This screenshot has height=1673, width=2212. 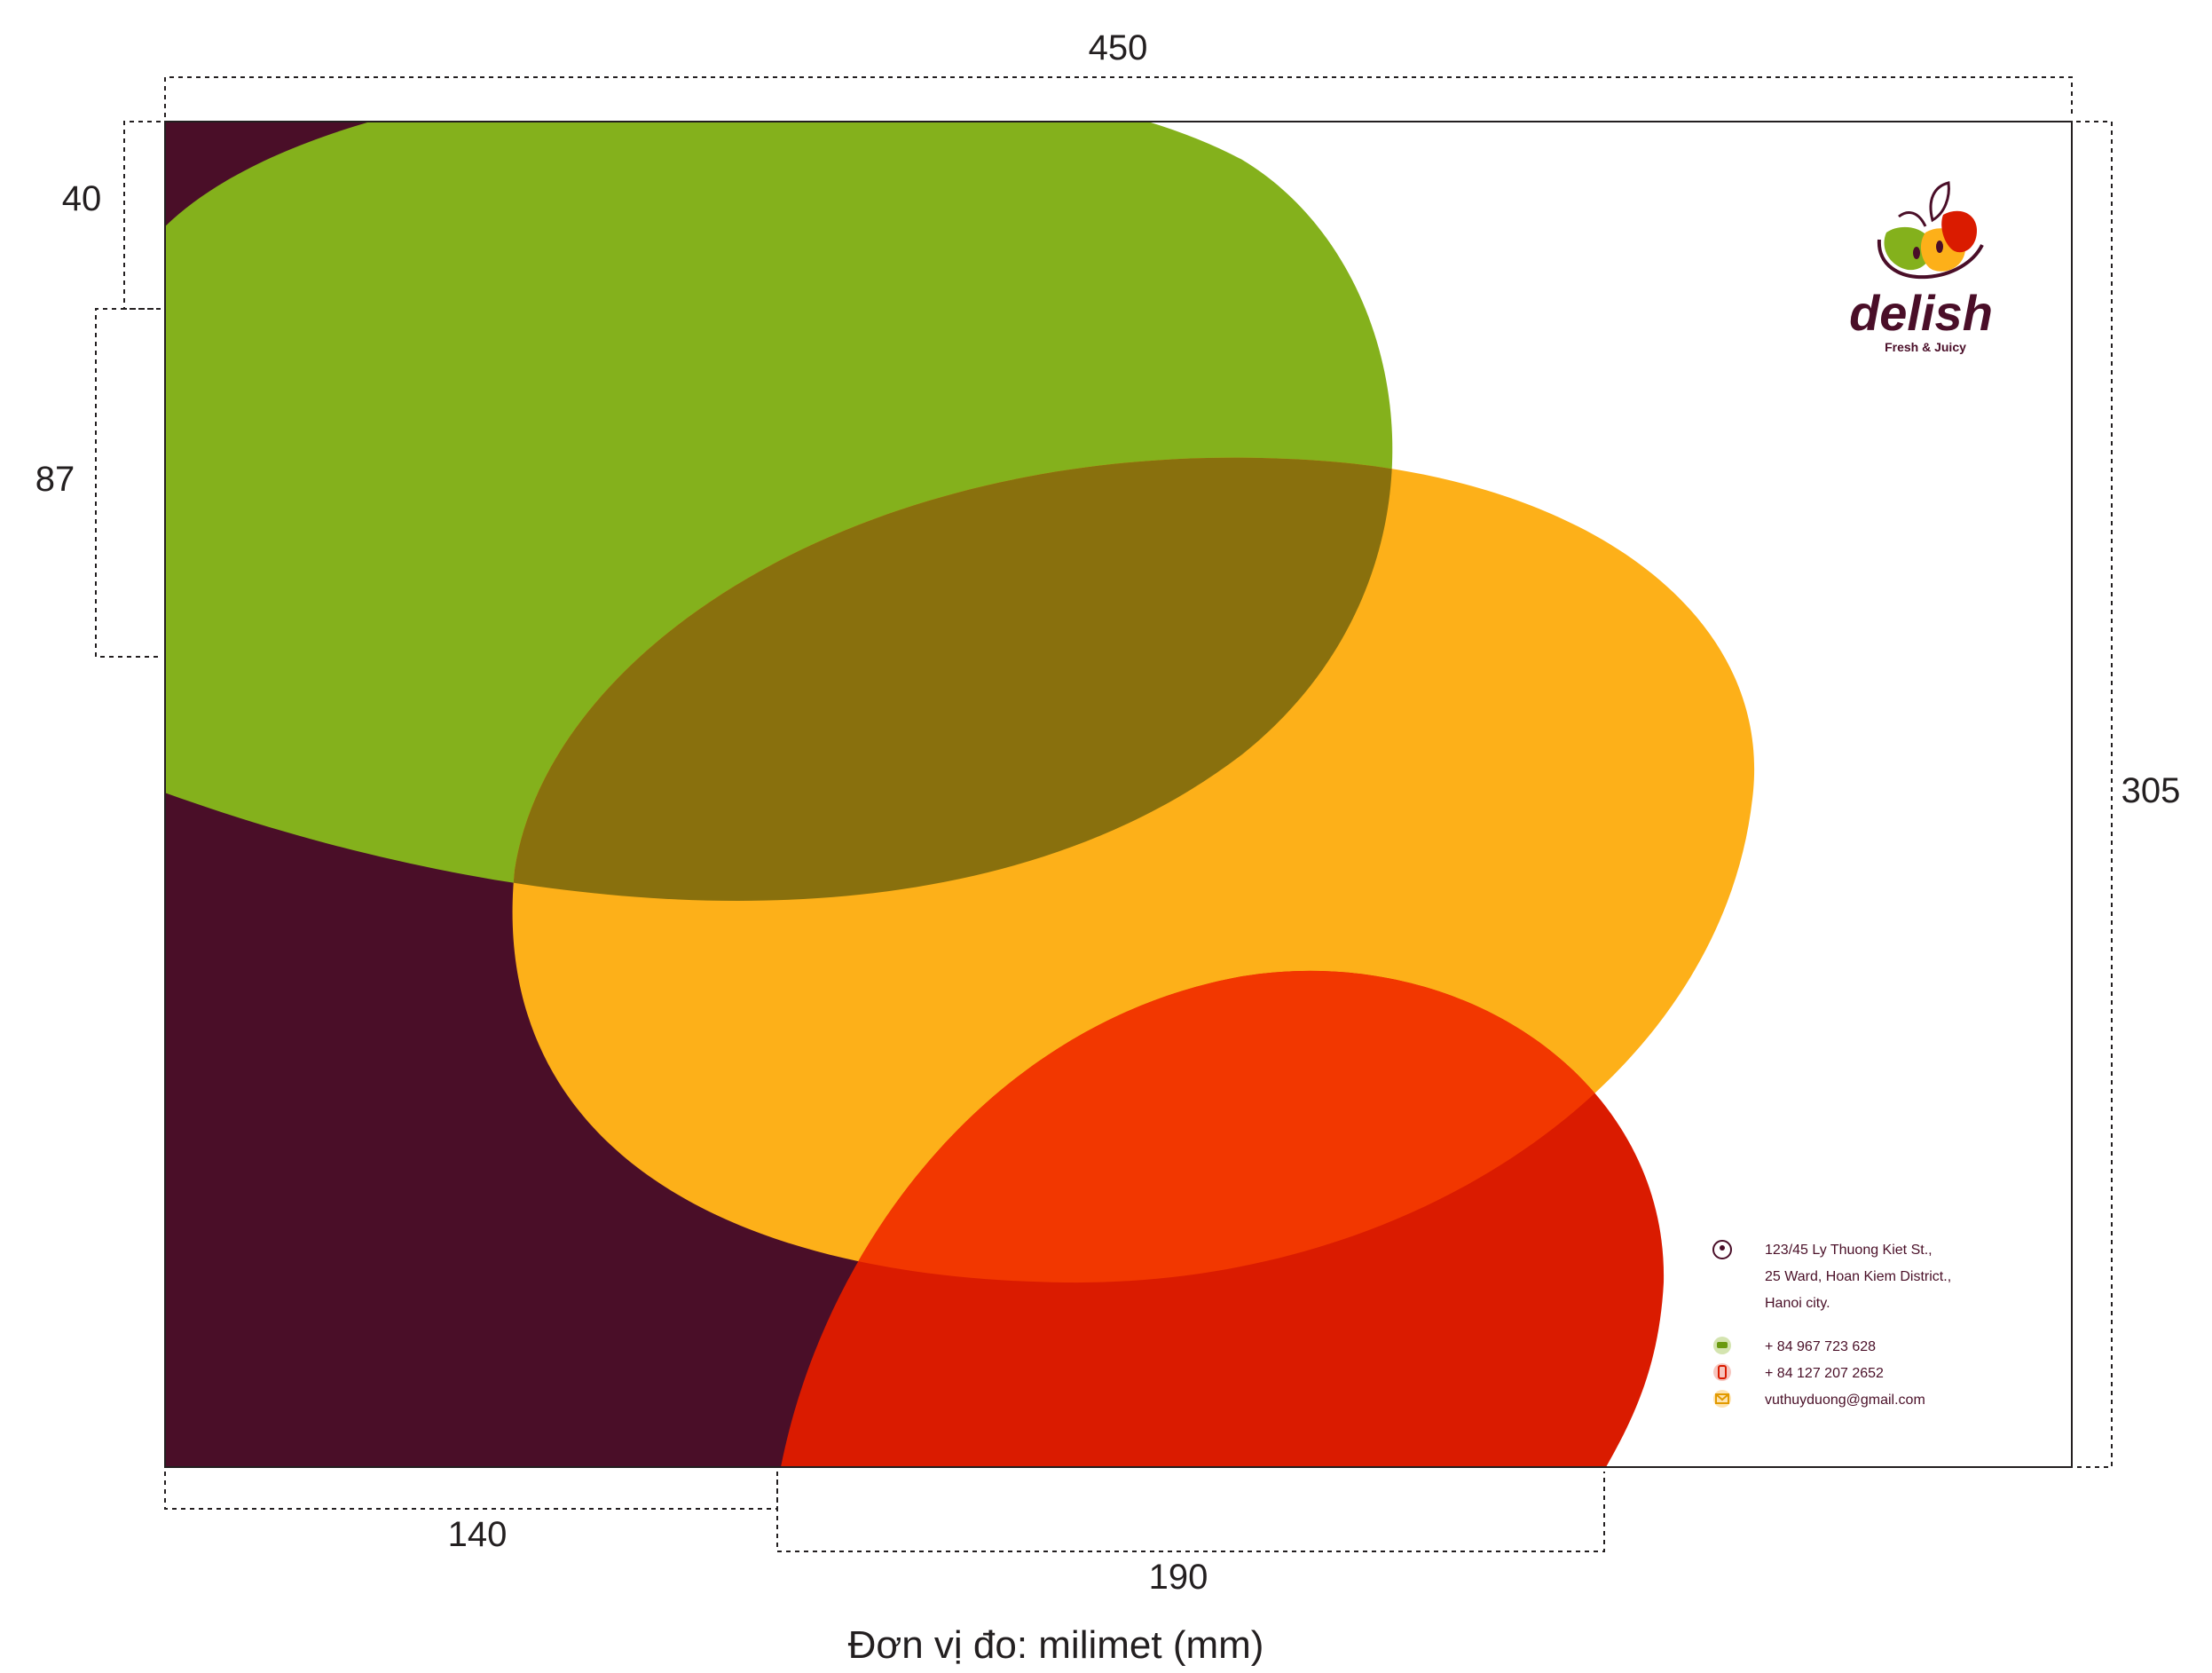 What do you see at coordinates (1178, 1577) in the screenshot?
I see `bottom-mid-label: 190` at bounding box center [1178, 1577].